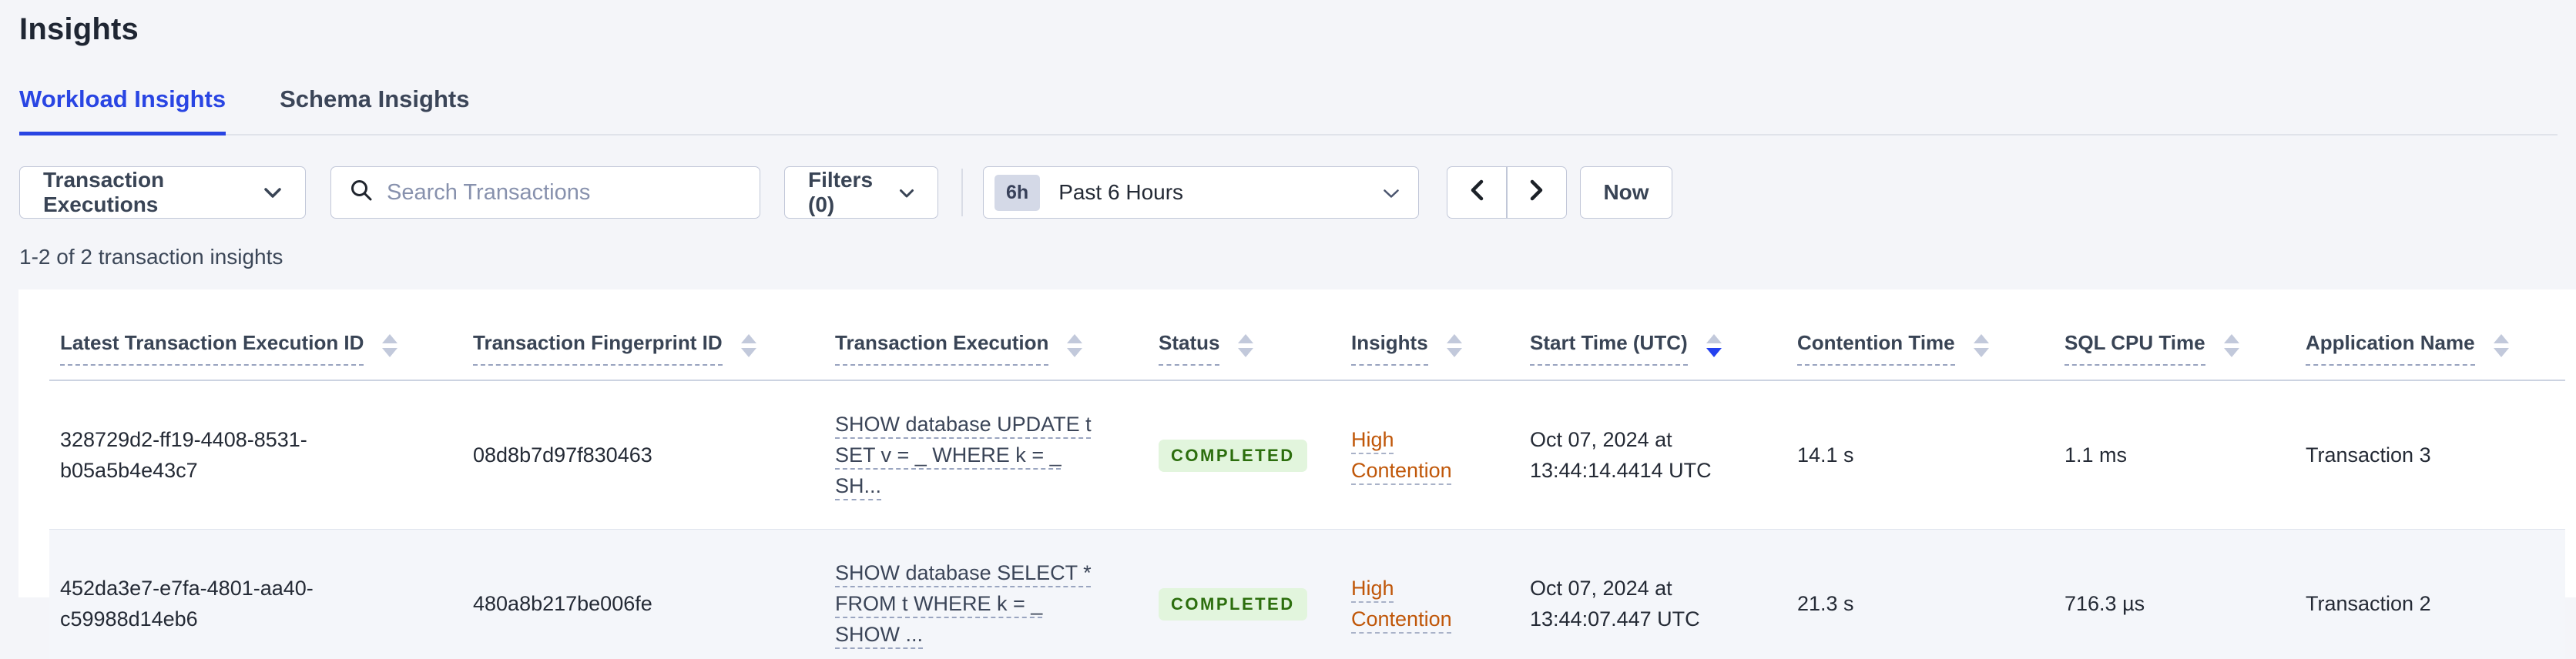 This screenshot has width=2576, height=659. I want to click on column-label: Latest Transaction Execution ID, so click(212, 348).